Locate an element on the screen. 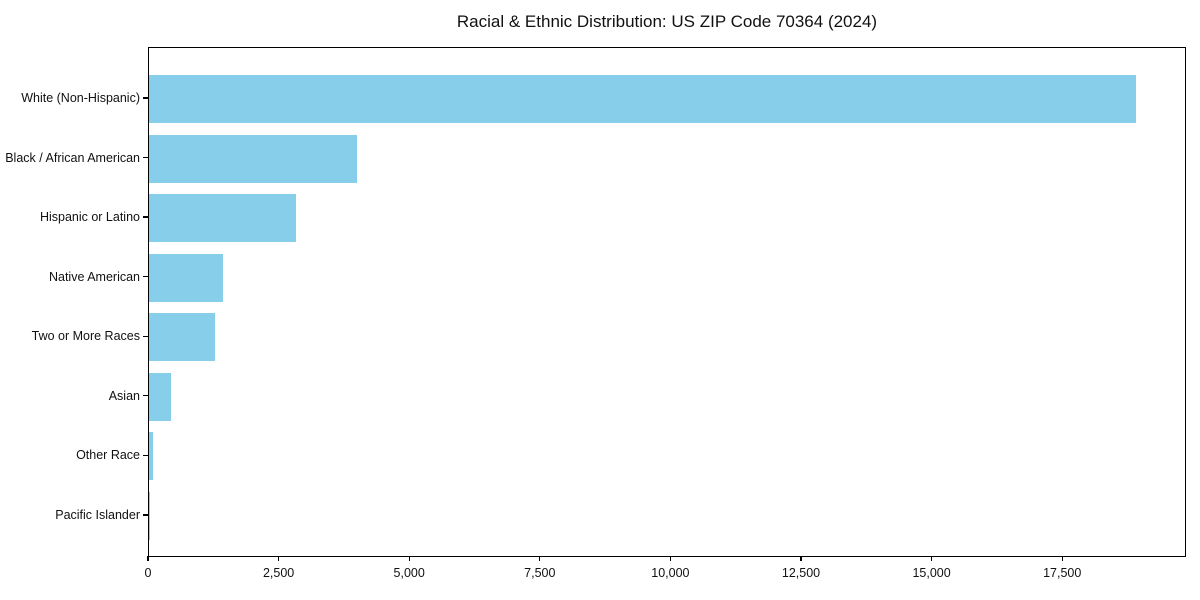 The image size is (1200, 600). y-axis-label: Hispanic or Latino is located at coordinates (89, 217).